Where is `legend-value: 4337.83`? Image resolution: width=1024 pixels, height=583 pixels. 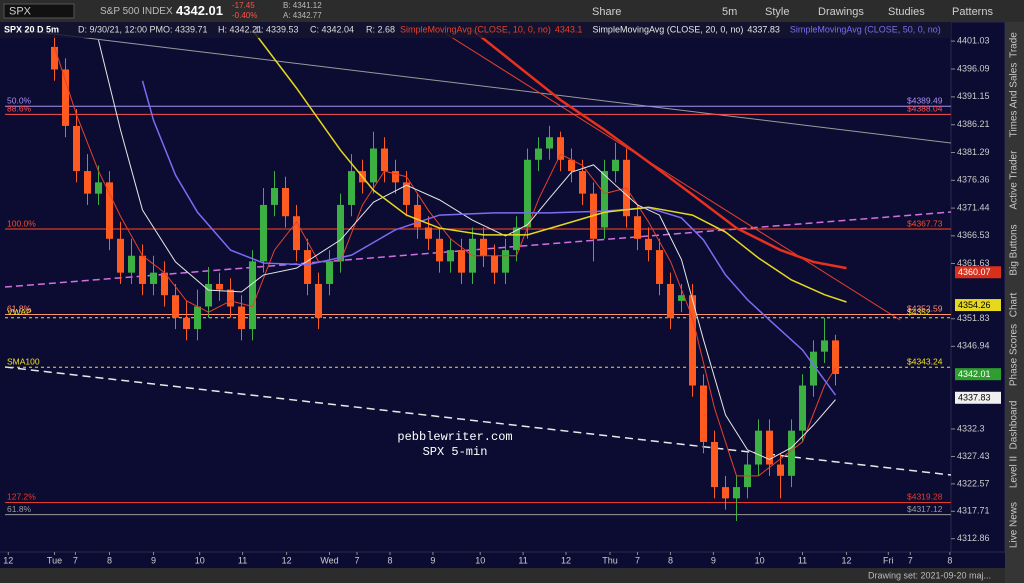
legend-value: 4337.83 is located at coordinates (763, 29).